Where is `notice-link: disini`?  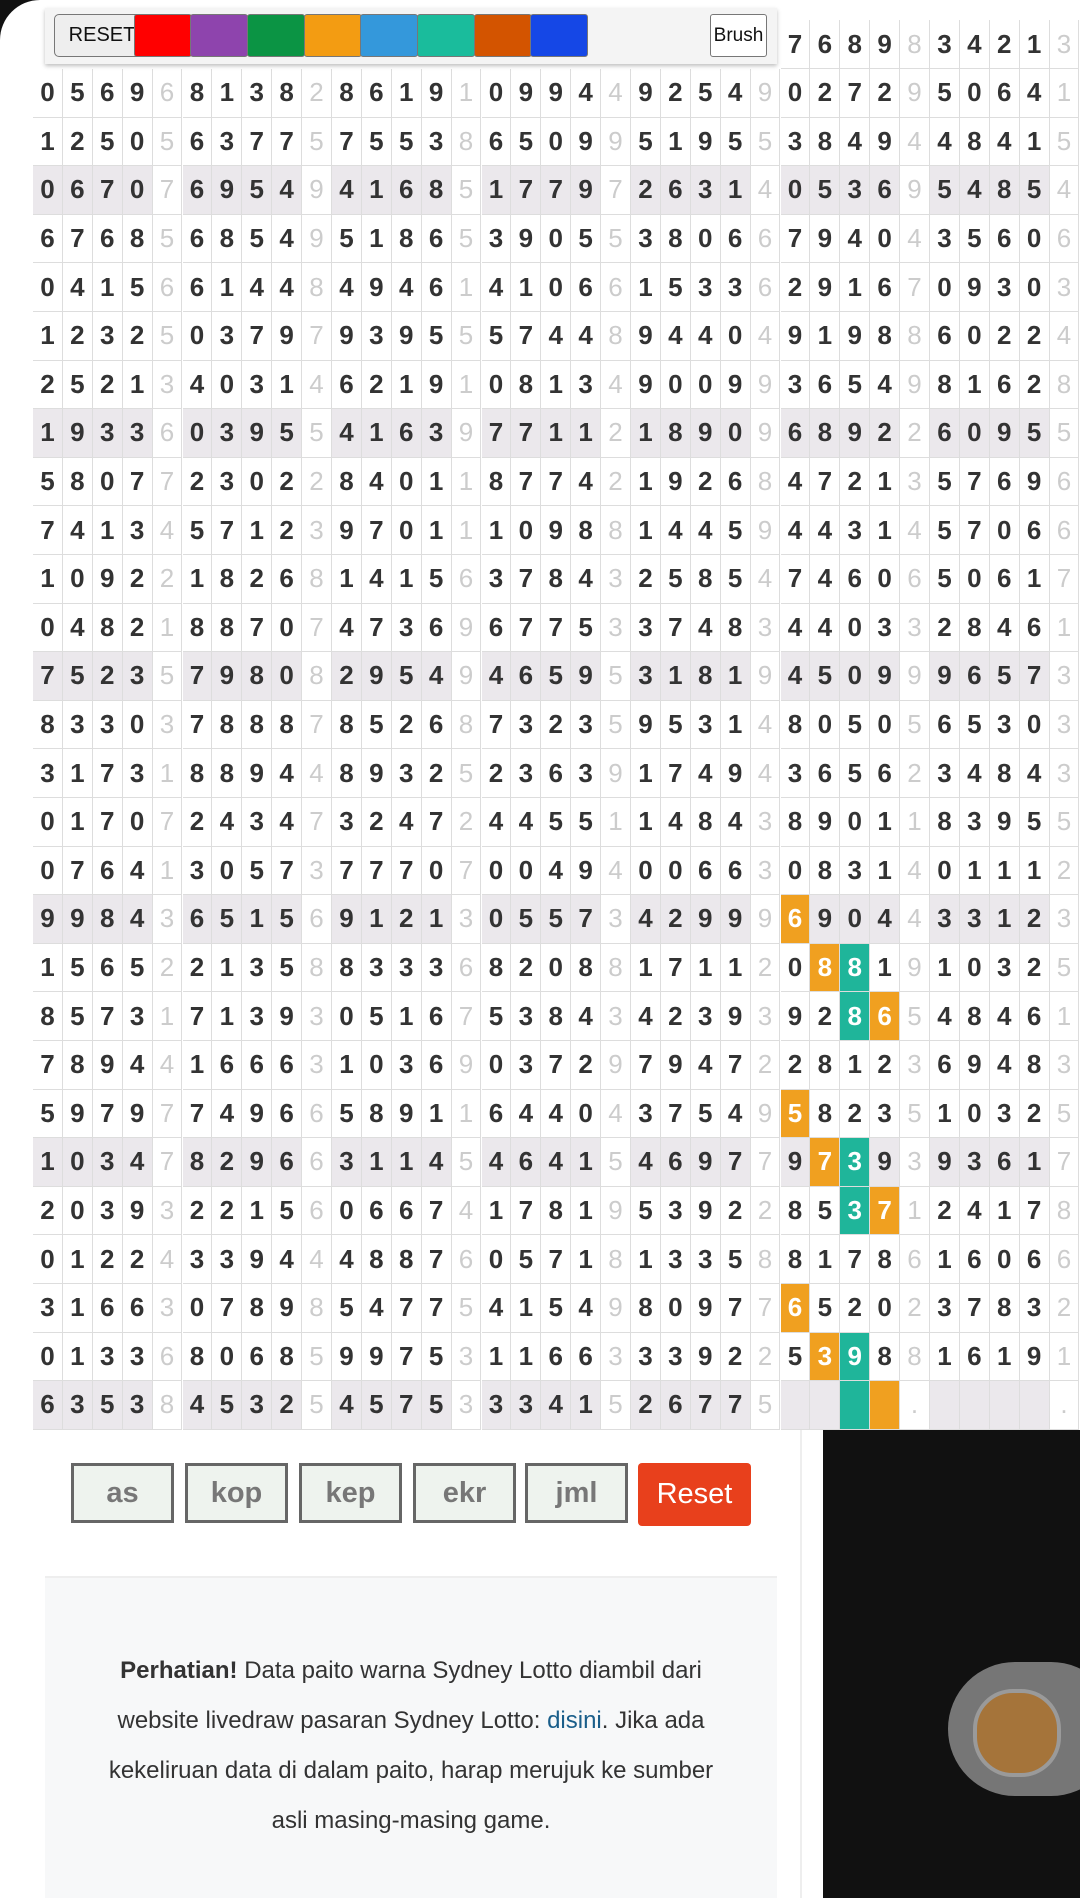 notice-link: disini is located at coordinates (574, 1720).